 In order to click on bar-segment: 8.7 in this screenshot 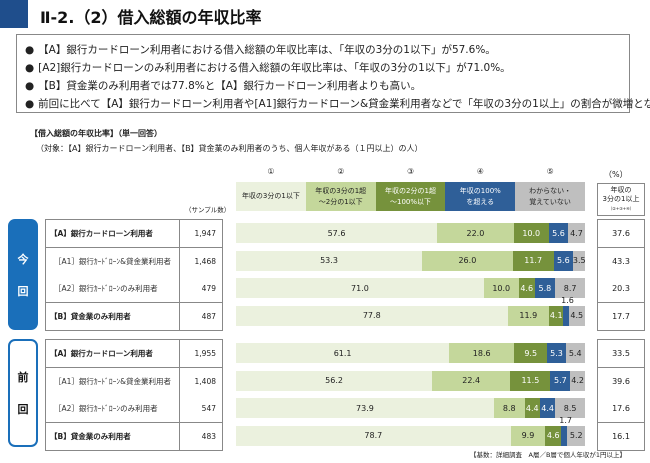, I will do `click(570, 288)`.